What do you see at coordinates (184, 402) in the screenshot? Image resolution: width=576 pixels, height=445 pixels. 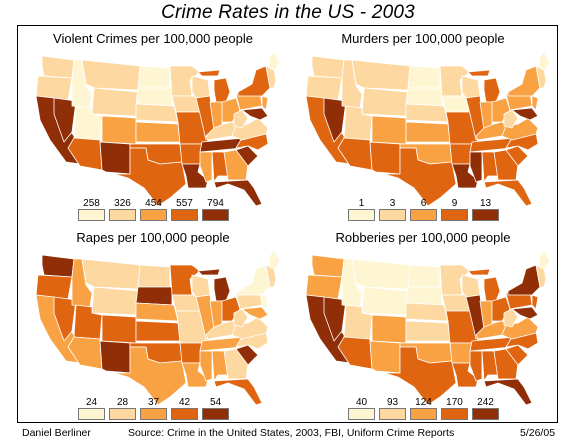 I see `legend-label: 42` at bounding box center [184, 402].